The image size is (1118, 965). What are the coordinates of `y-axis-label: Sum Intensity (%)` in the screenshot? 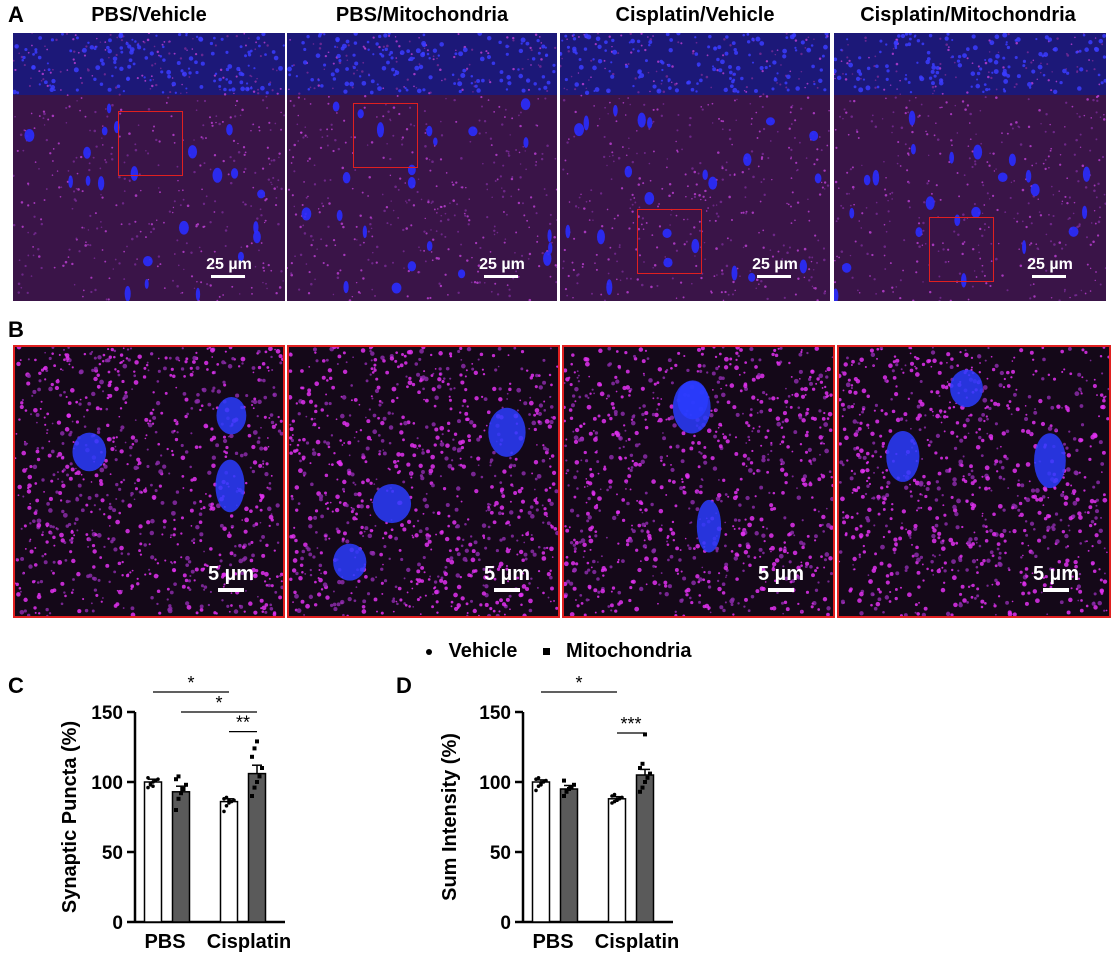 It's located at (450, 817).